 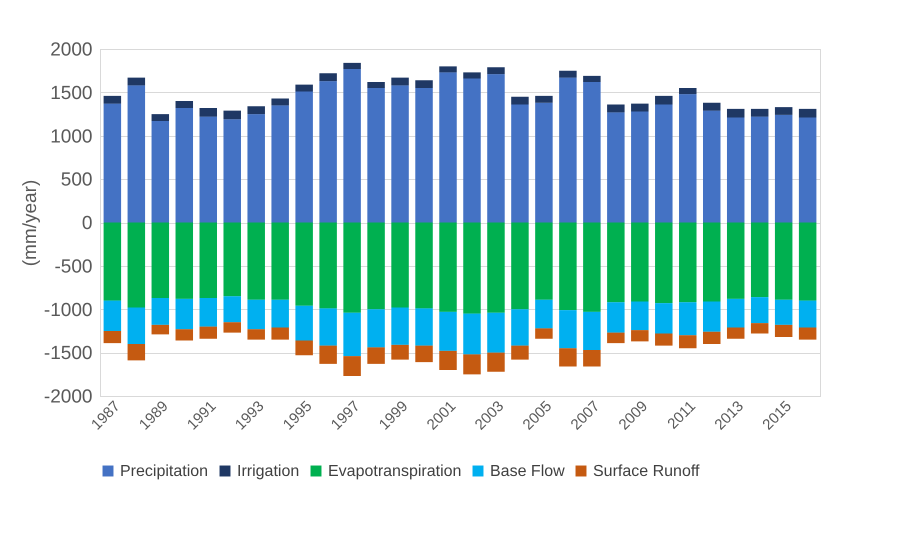 I want to click on y-tick-label: -1000, so click(x=68, y=310).